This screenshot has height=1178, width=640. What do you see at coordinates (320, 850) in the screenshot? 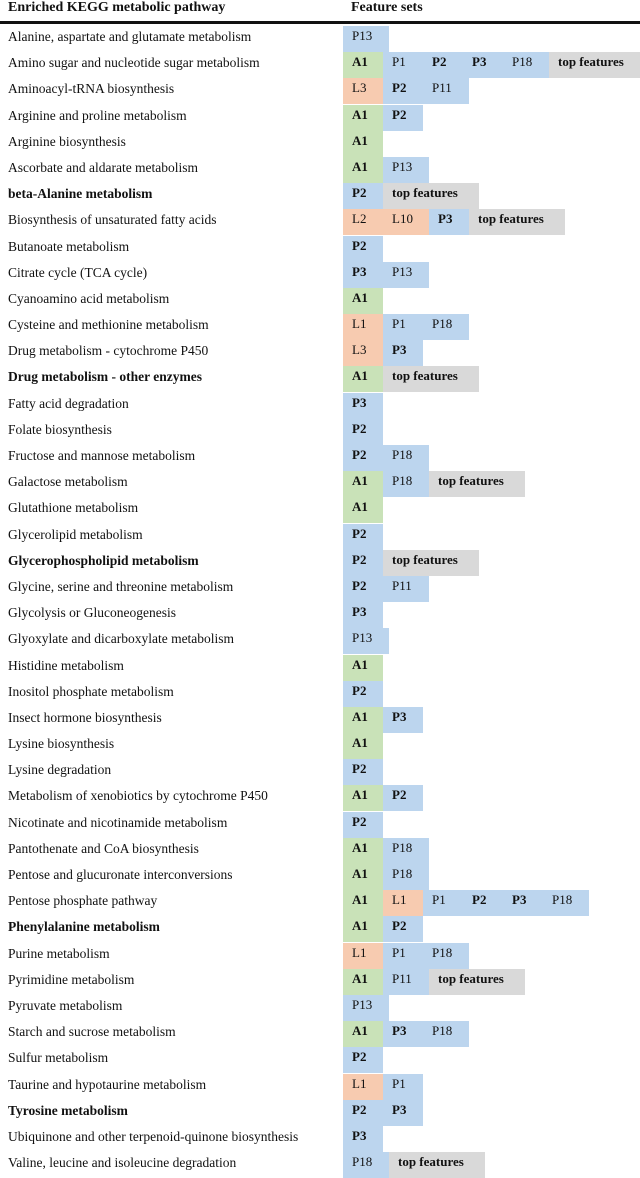
I see `table-row: Pantothenate and CoA biosynthesis A1 P18` at bounding box center [320, 850].